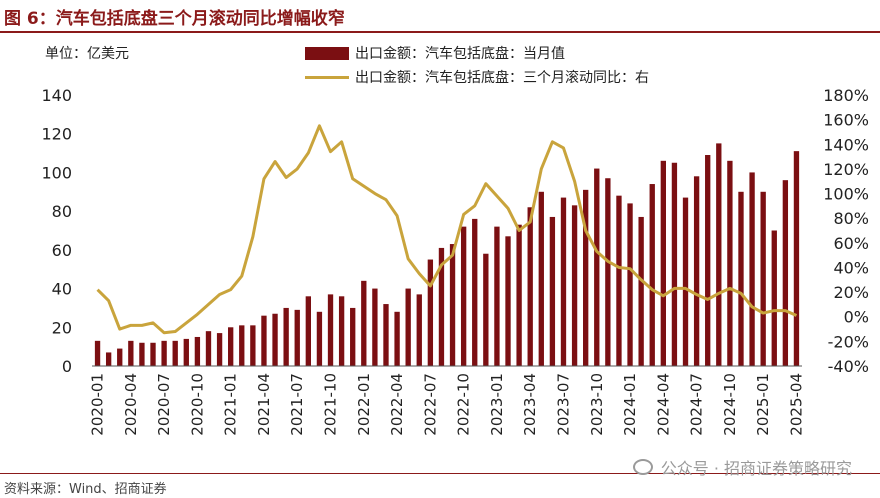 The height and width of the screenshot is (498, 880). Describe the element at coordinates (846, 194) in the screenshot. I see `y-right-tick-label: 100%` at that location.